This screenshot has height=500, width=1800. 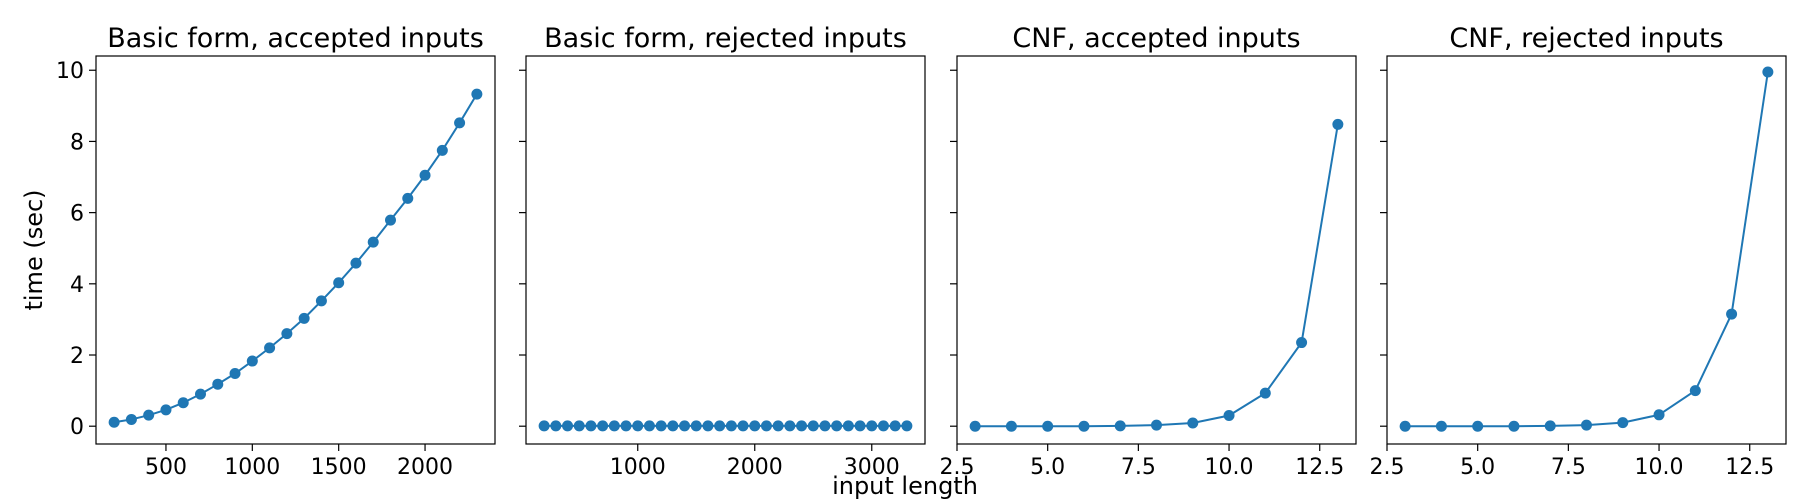 What do you see at coordinates (77, 285) in the screenshot?
I see `y-tick-label: 4` at bounding box center [77, 285].